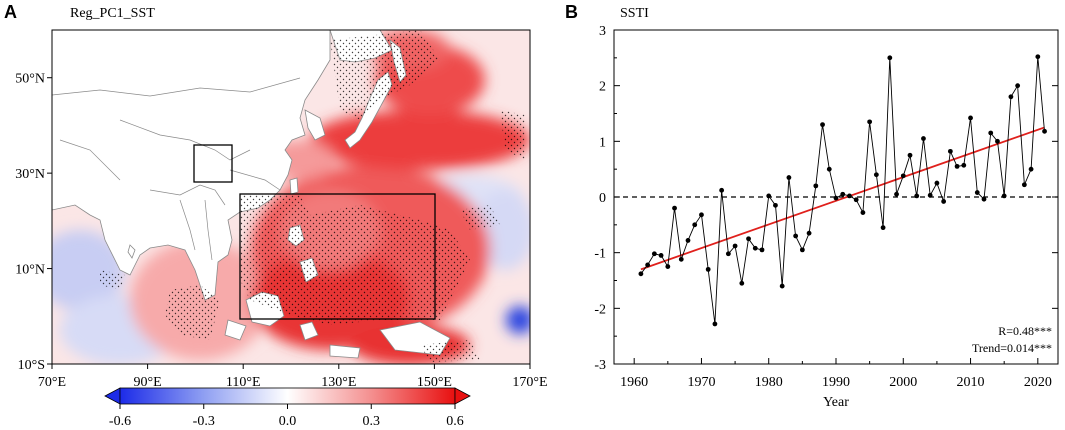 This screenshot has height=430, width=1065. I want to click on ts-y-tick-label: 0, so click(602, 198).